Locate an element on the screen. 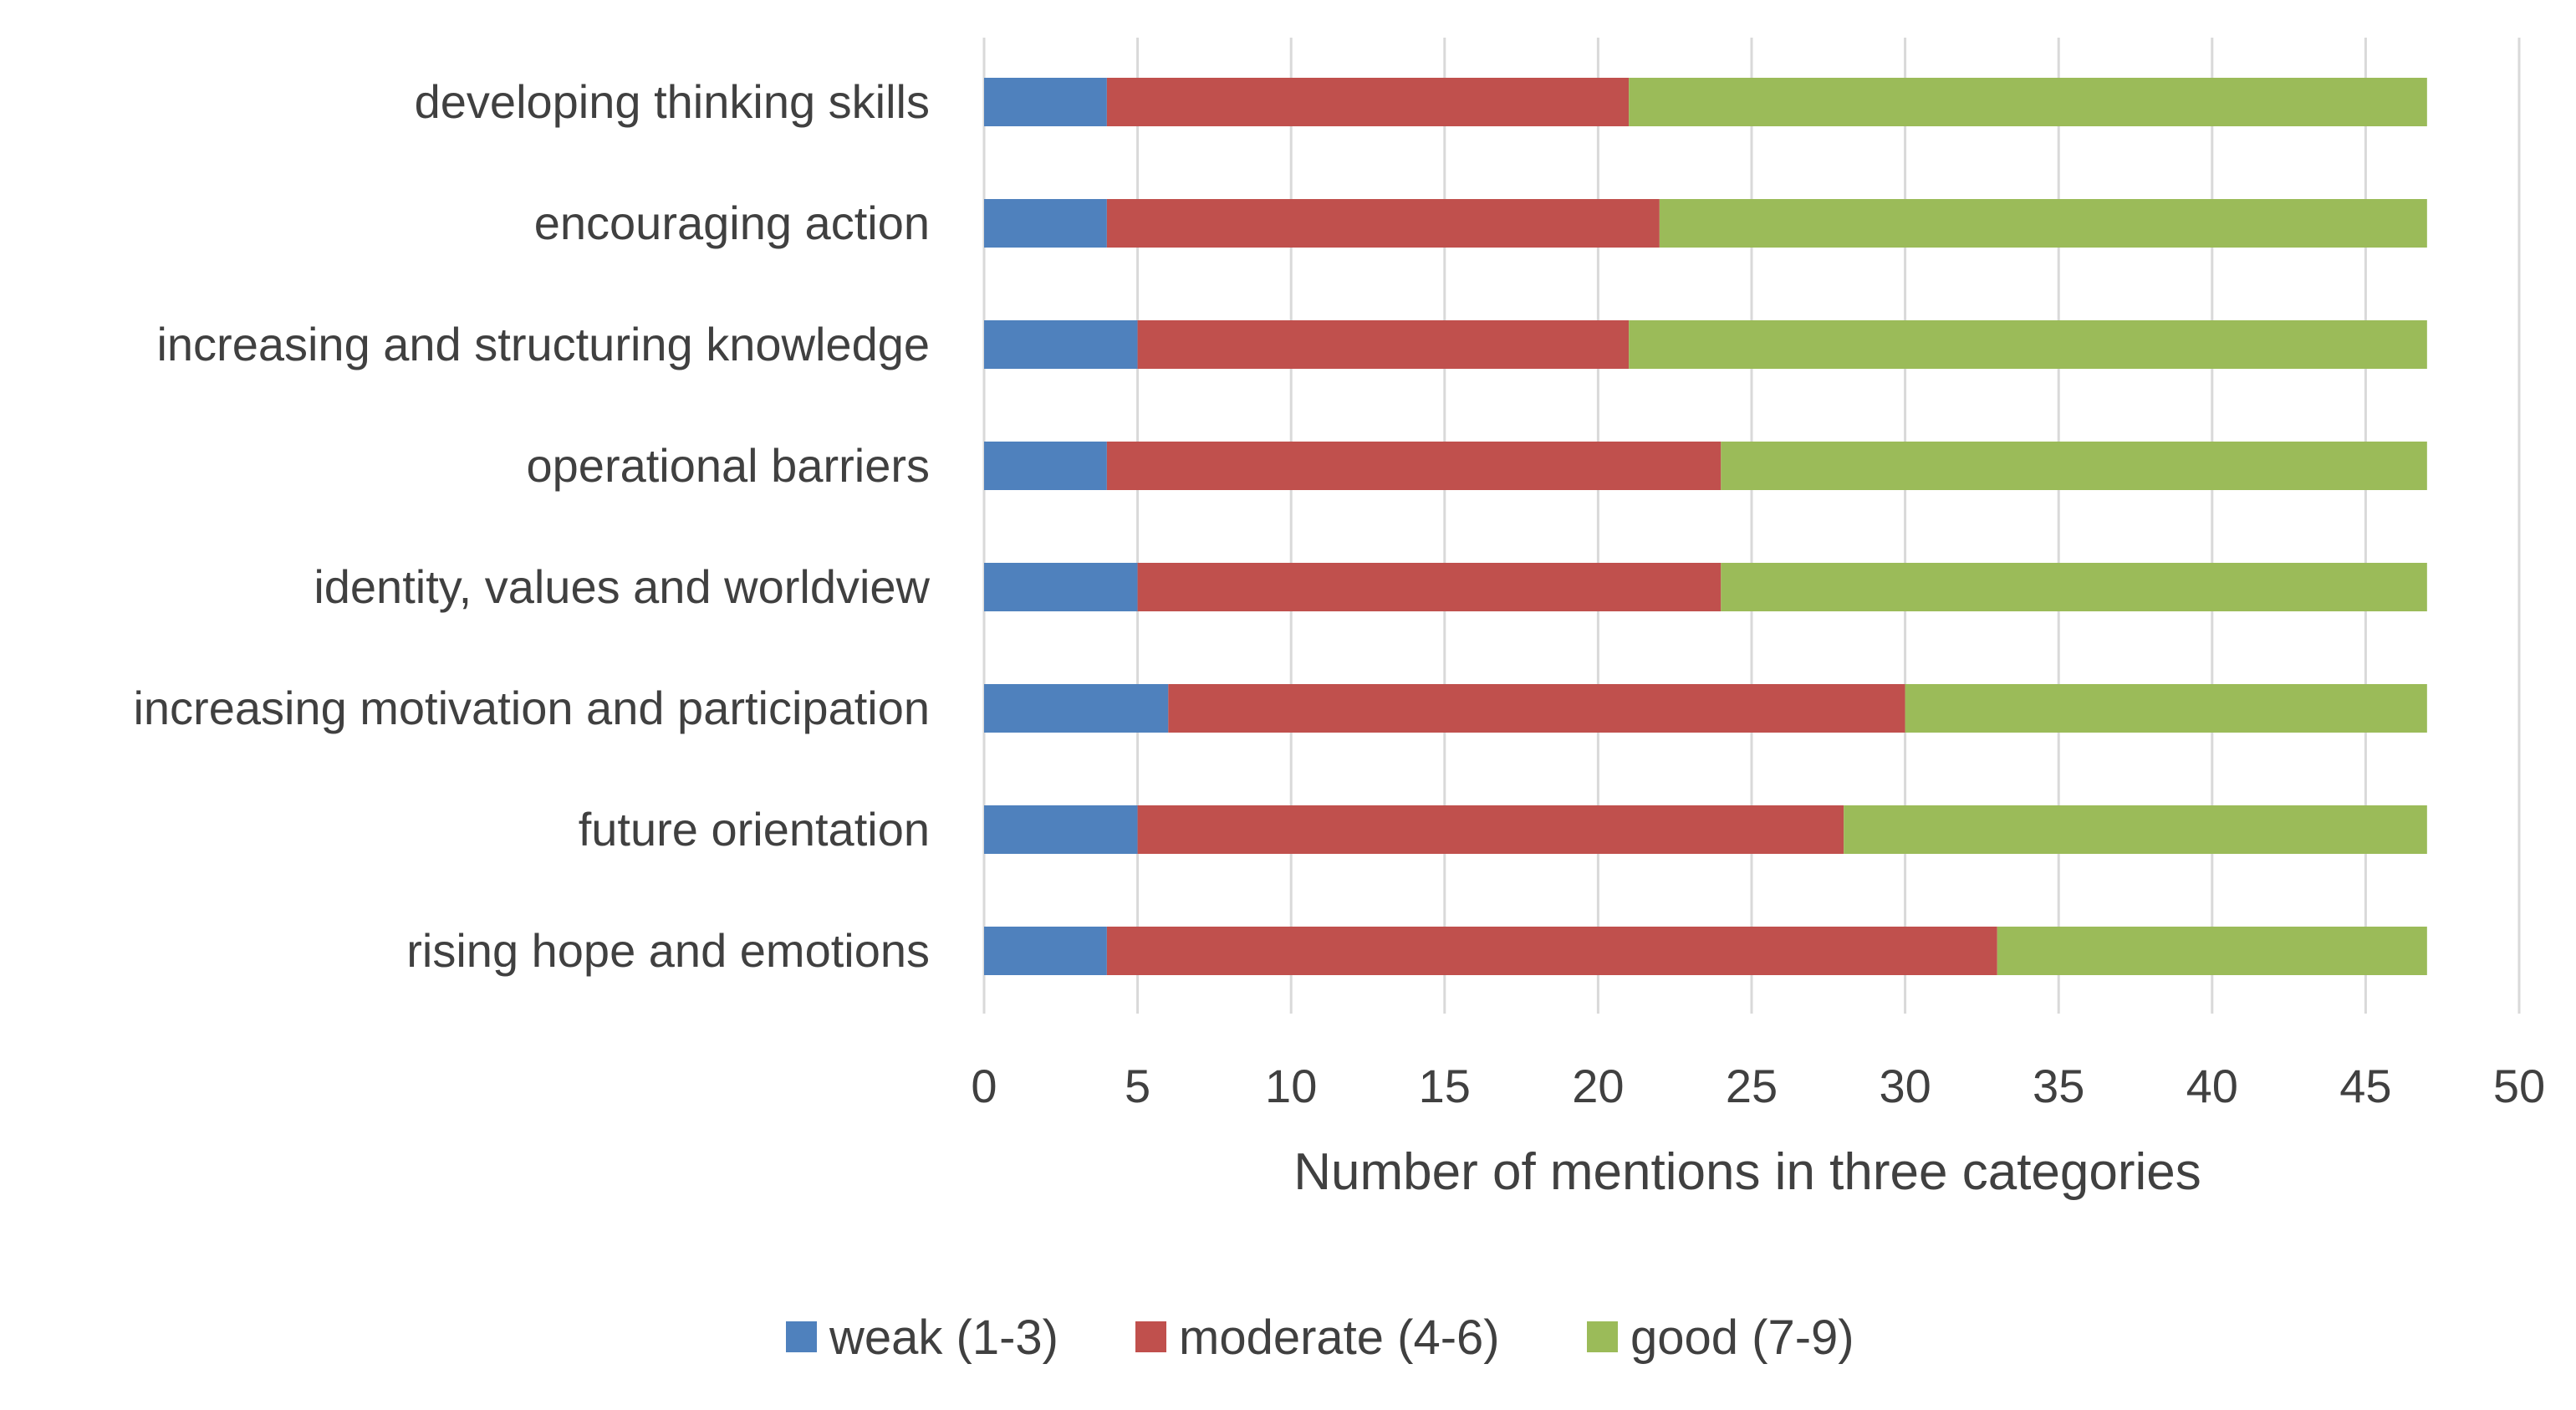 The height and width of the screenshot is (1410, 2576). category-label: encouraging action is located at coordinates (732, 223).